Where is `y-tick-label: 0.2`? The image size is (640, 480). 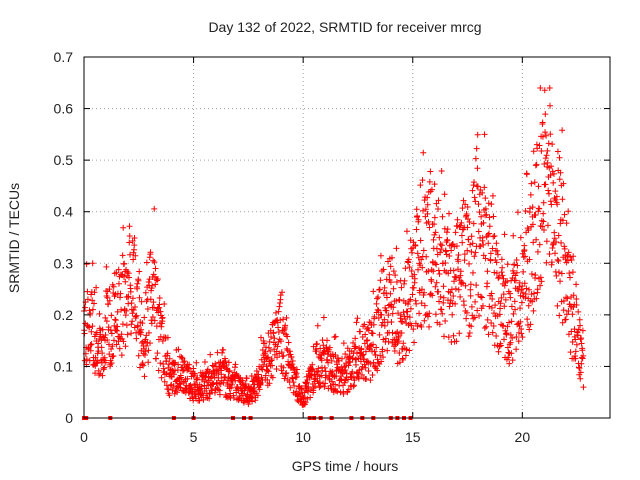 y-tick-label: 0.2 is located at coordinates (64, 315).